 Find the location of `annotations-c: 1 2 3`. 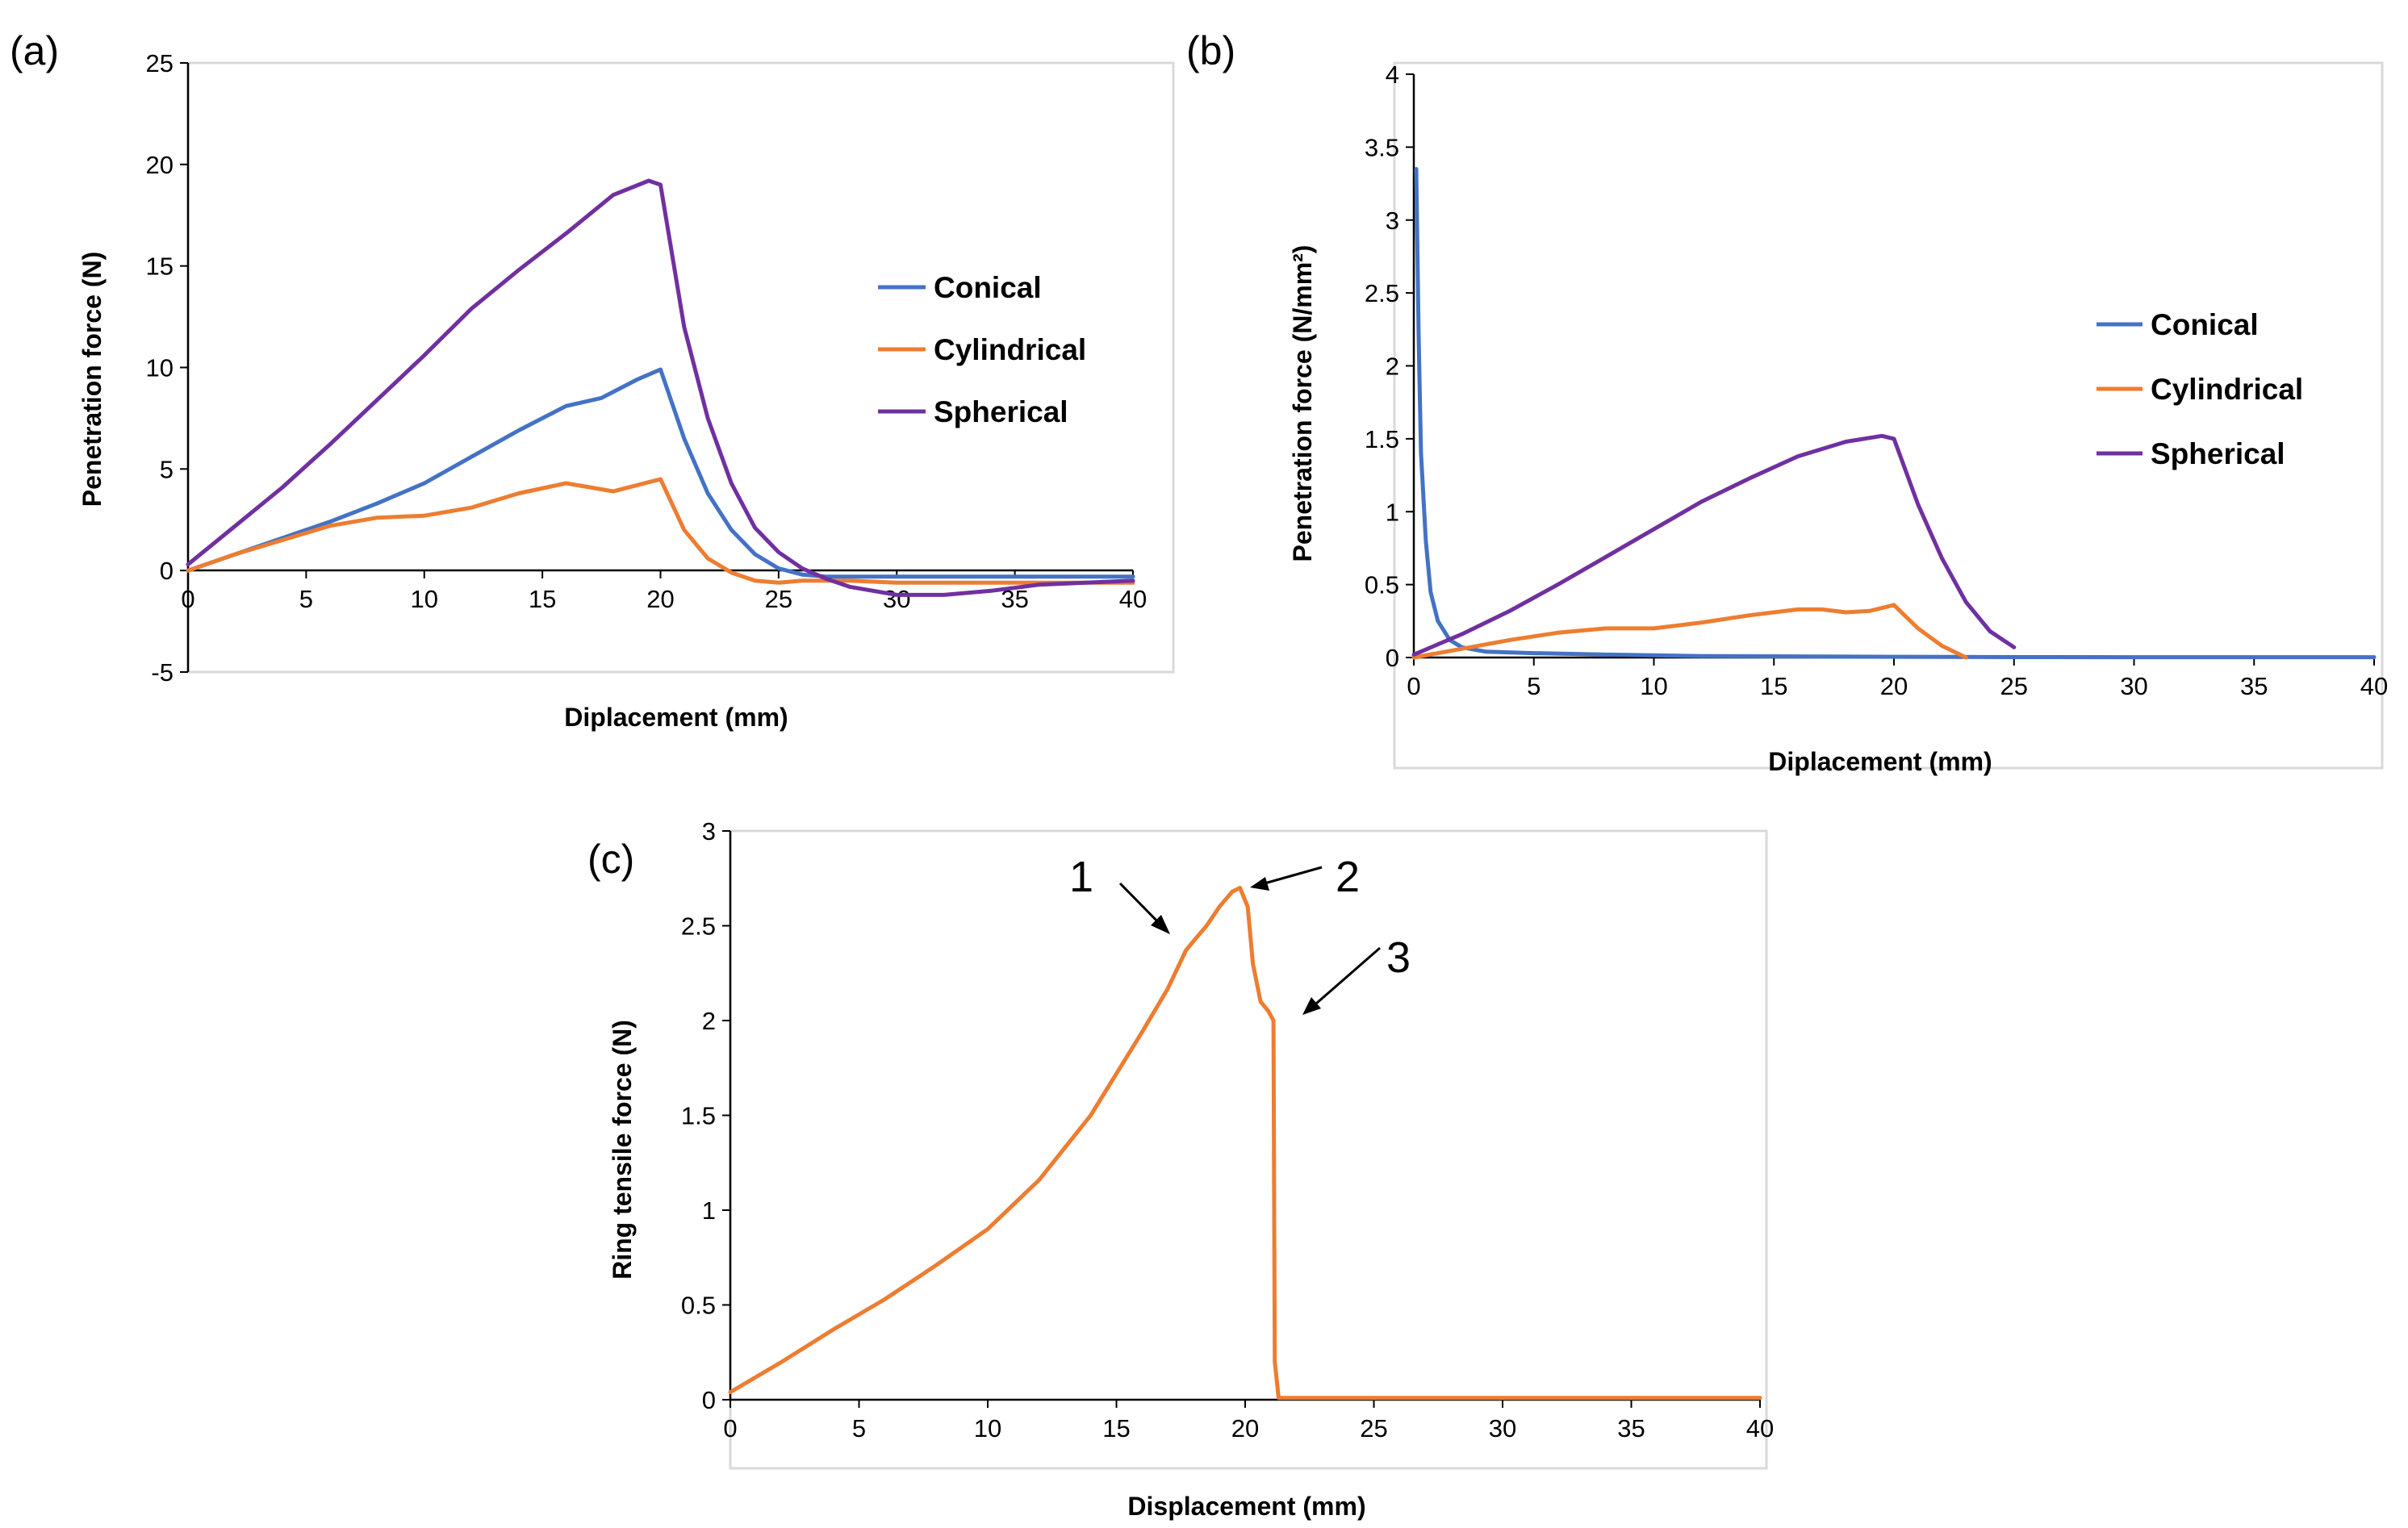

annotations-c: 1 2 3 is located at coordinates (1240, 934).